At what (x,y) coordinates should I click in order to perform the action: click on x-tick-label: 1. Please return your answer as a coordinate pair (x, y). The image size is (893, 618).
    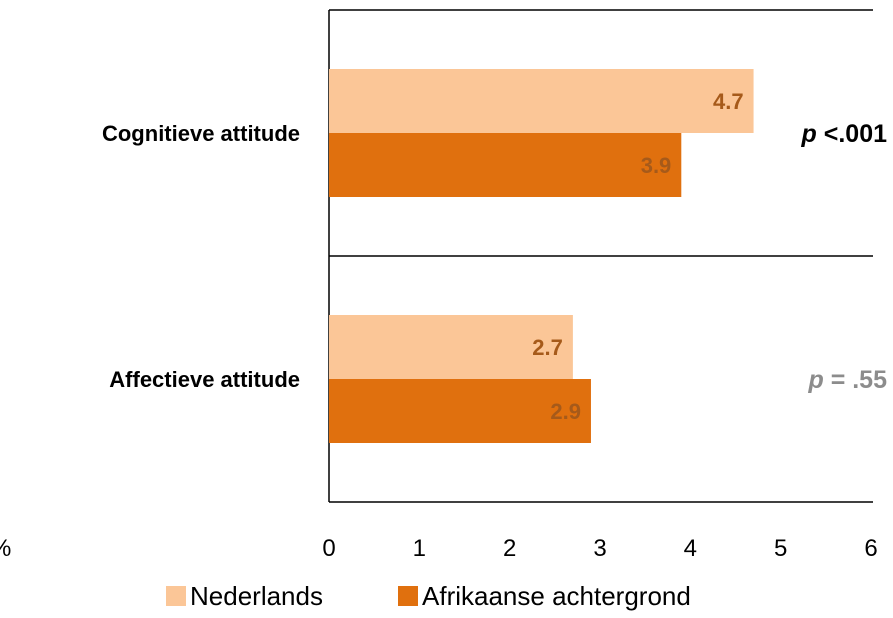
    Looking at the image, I should click on (419, 548).